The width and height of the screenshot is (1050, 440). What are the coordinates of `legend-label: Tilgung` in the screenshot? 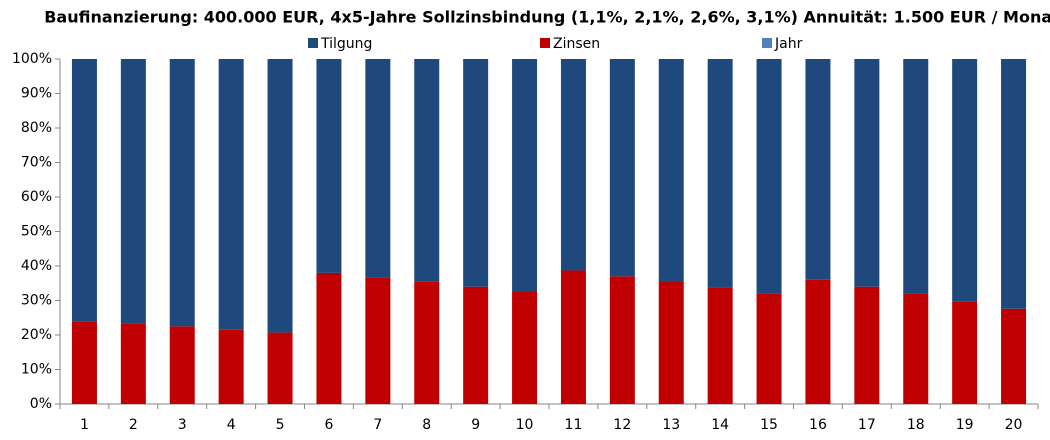 It's located at (346, 44).